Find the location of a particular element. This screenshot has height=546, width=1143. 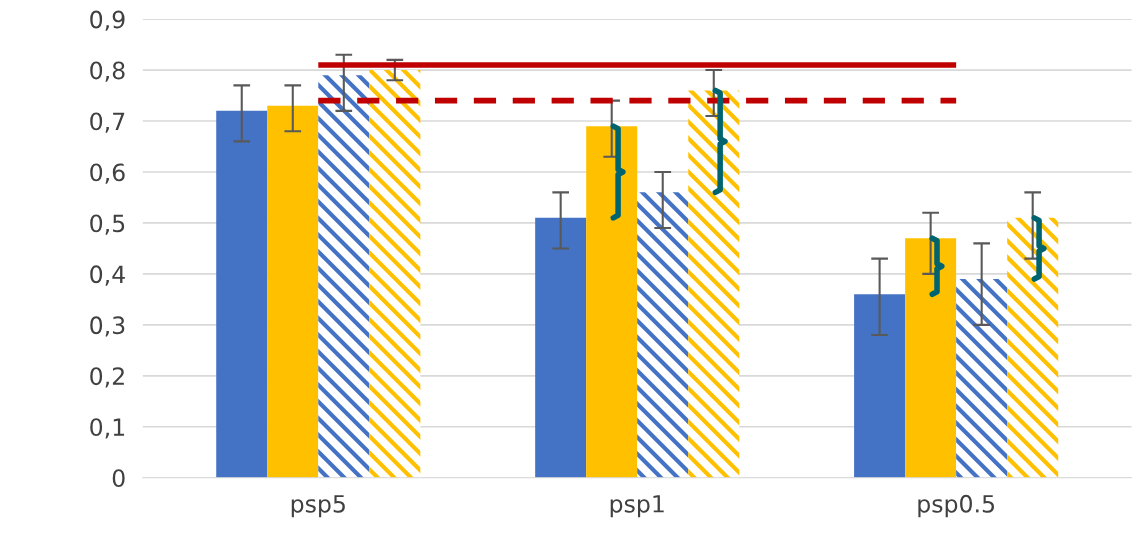

x-tick-label: psp0.5 is located at coordinates (956, 506).